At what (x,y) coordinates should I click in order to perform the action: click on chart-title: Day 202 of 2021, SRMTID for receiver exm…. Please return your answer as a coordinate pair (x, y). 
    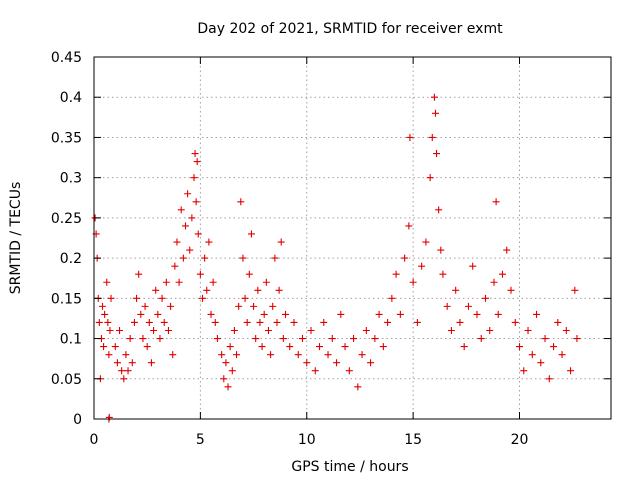
    Looking at the image, I should click on (350, 29).